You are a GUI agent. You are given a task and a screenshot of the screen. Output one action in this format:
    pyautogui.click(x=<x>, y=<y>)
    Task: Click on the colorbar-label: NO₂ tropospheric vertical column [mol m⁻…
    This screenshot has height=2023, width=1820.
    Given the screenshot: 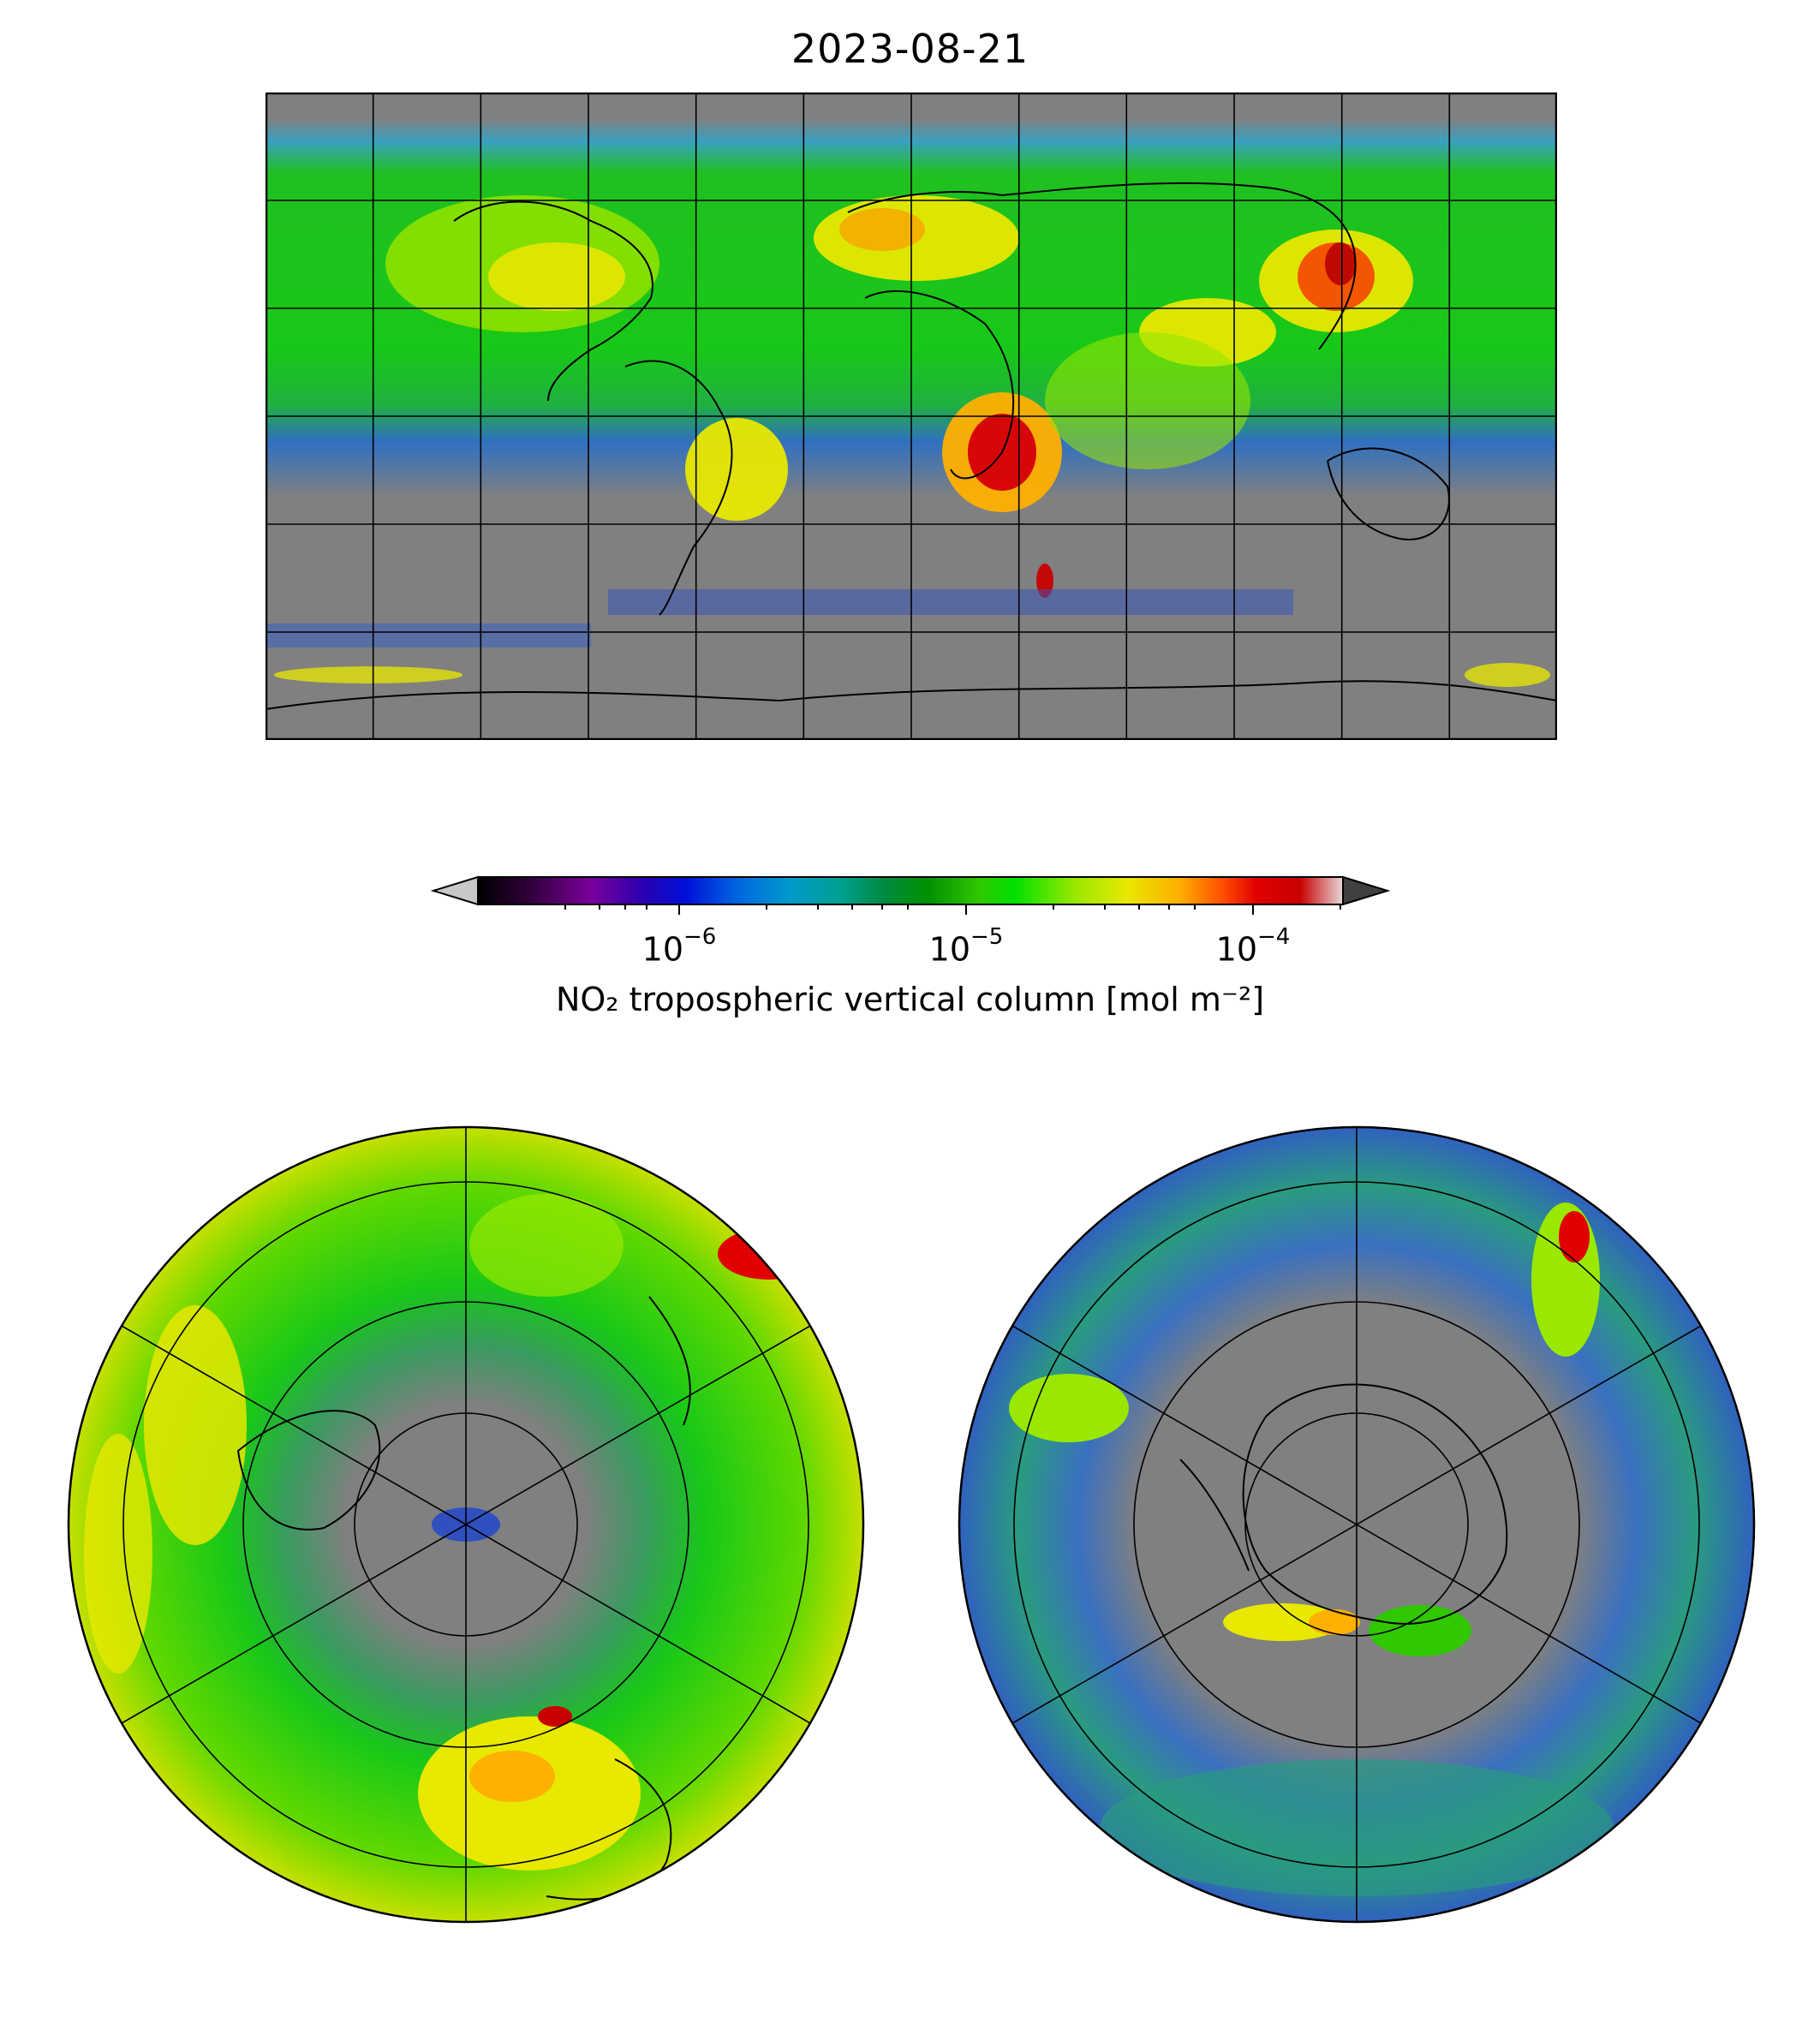 What is the action you would take?
    pyautogui.click(x=910, y=999)
    